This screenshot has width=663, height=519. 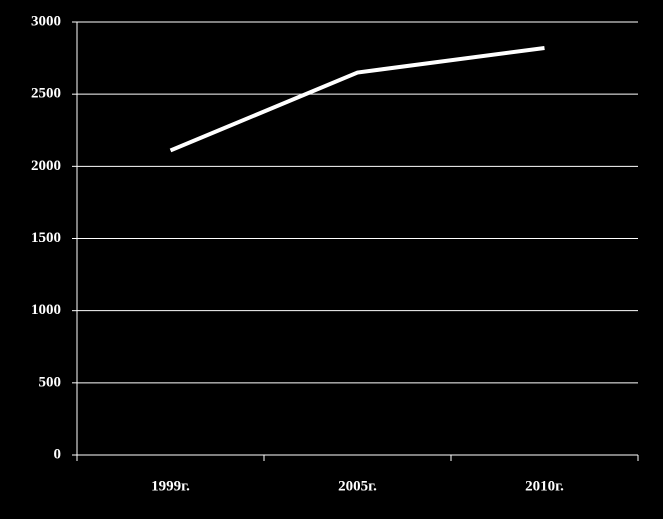 I want to click on y-tick-label: 1500, so click(x=46, y=238).